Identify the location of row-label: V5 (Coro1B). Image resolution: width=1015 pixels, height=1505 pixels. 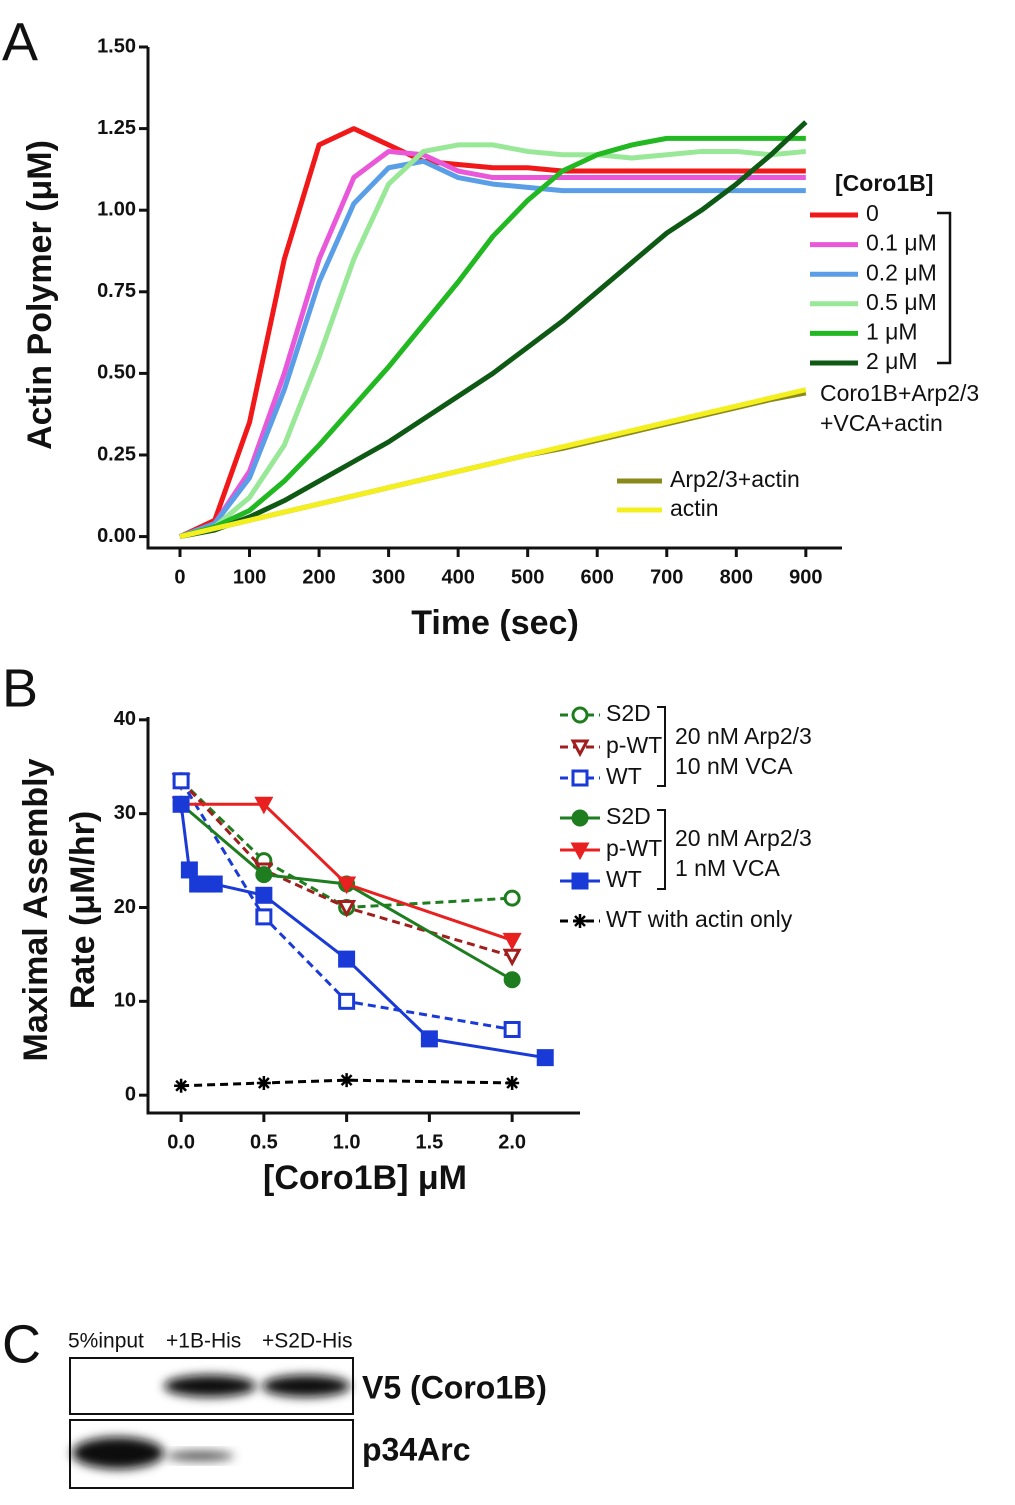
(454, 1387).